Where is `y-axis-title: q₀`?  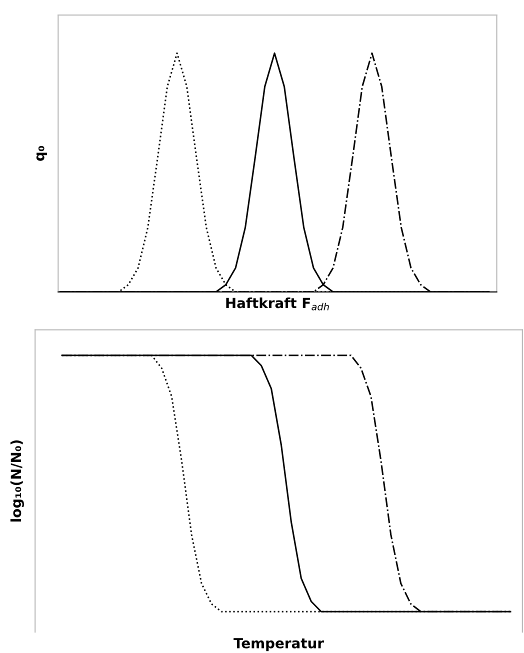 y-axis-title: q₀ is located at coordinates (42, 153).